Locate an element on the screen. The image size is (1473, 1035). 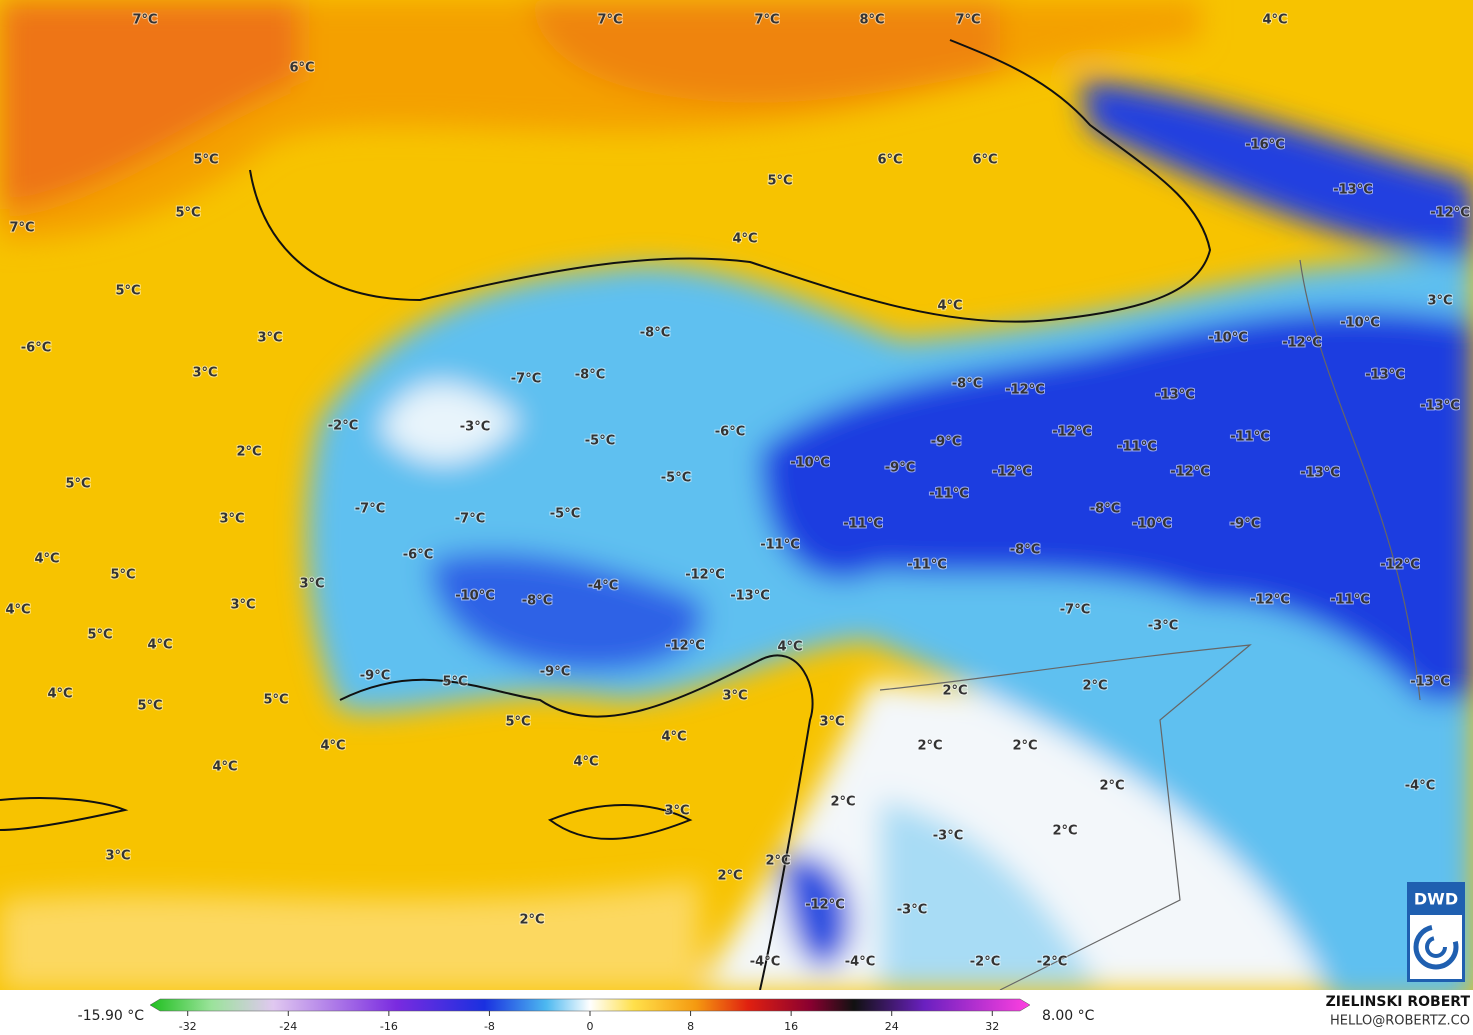
colorbar-max: 8.00 °C is located at coordinates (1068, 1016).